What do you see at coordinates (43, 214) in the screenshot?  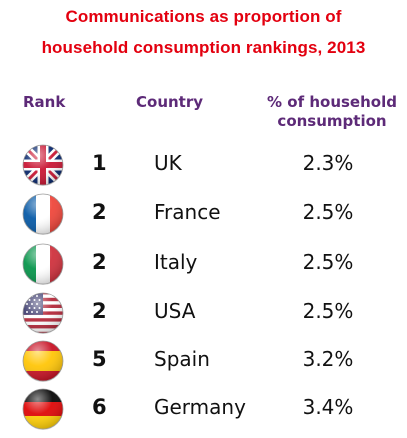 I see `france-flag-icon` at bounding box center [43, 214].